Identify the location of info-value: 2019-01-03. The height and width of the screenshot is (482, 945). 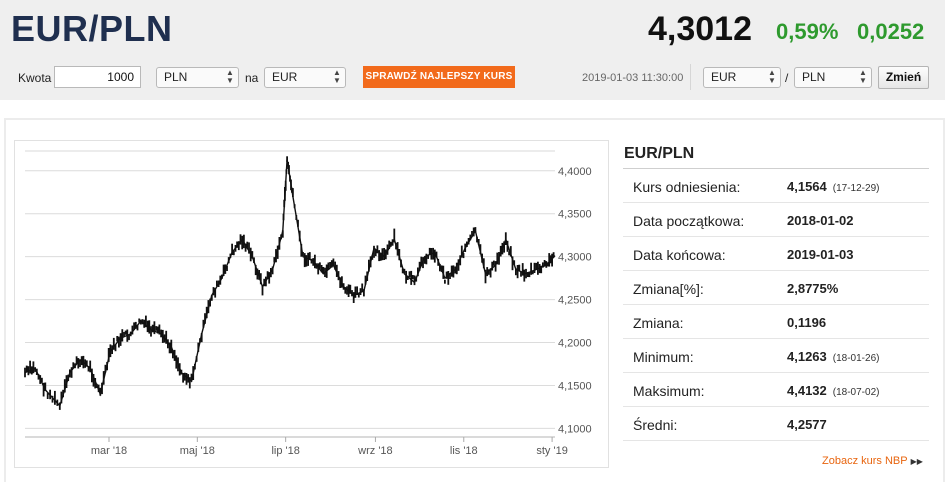
(820, 254).